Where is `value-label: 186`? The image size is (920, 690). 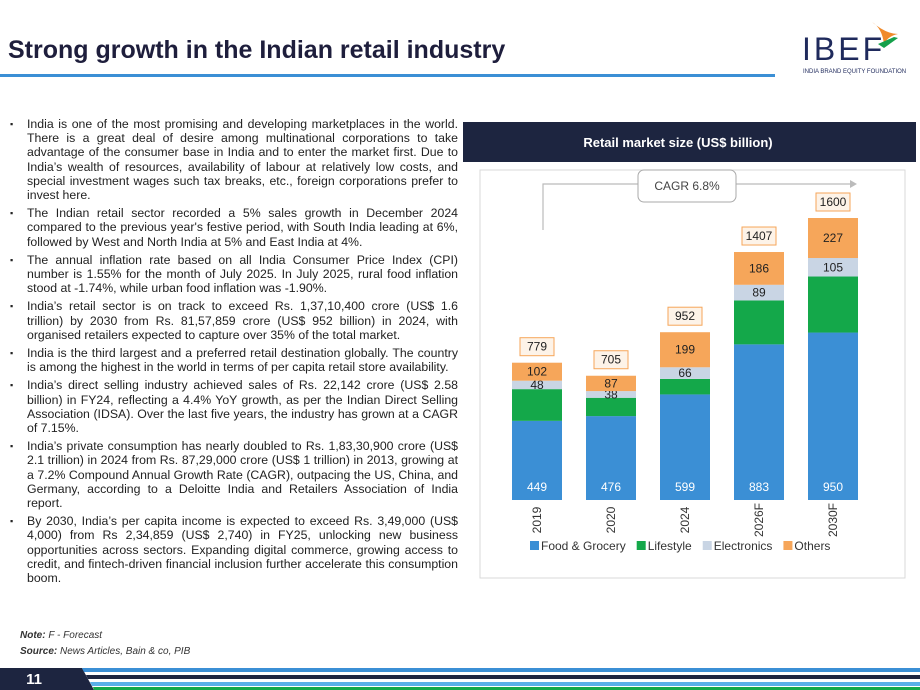
value-label: 186 is located at coordinates (759, 268).